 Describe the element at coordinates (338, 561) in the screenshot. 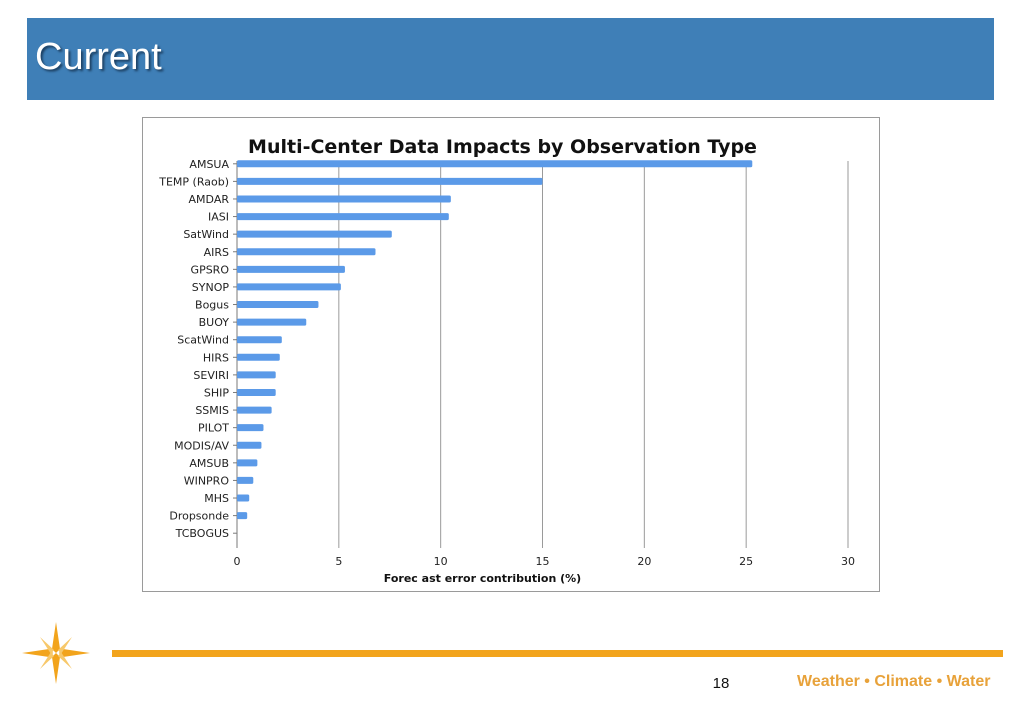

I see `x-tick-label: 5` at that location.